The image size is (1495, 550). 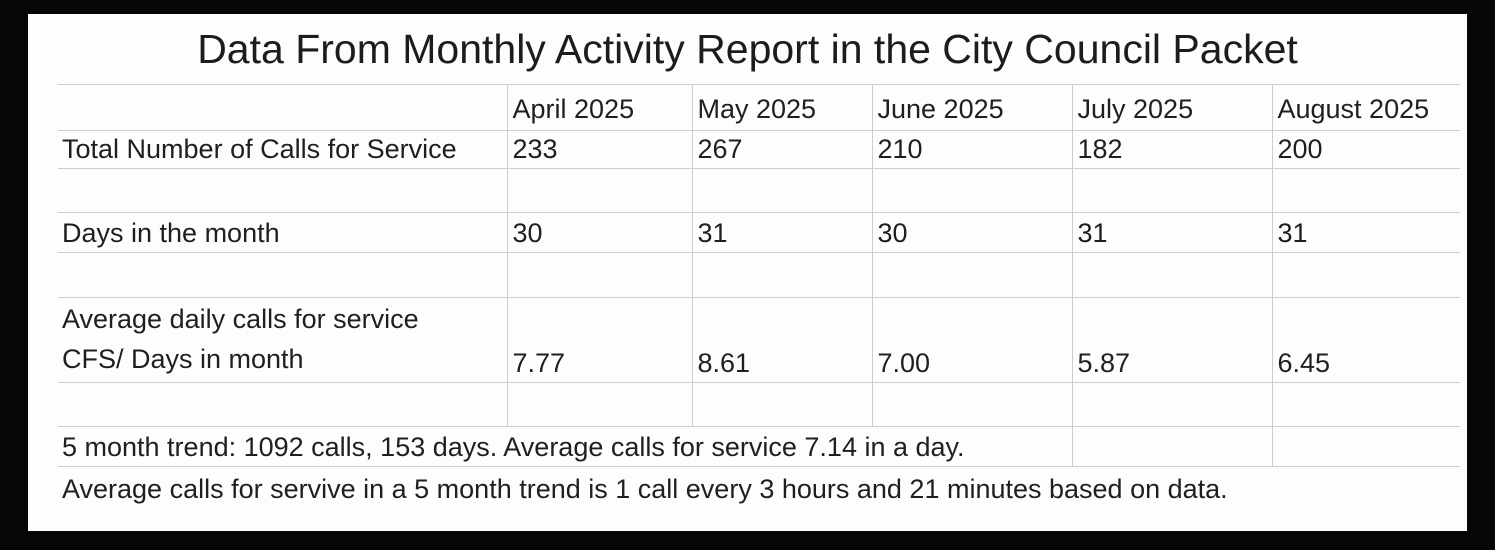 I want to click on cell-value: 7.00, so click(x=972, y=340).